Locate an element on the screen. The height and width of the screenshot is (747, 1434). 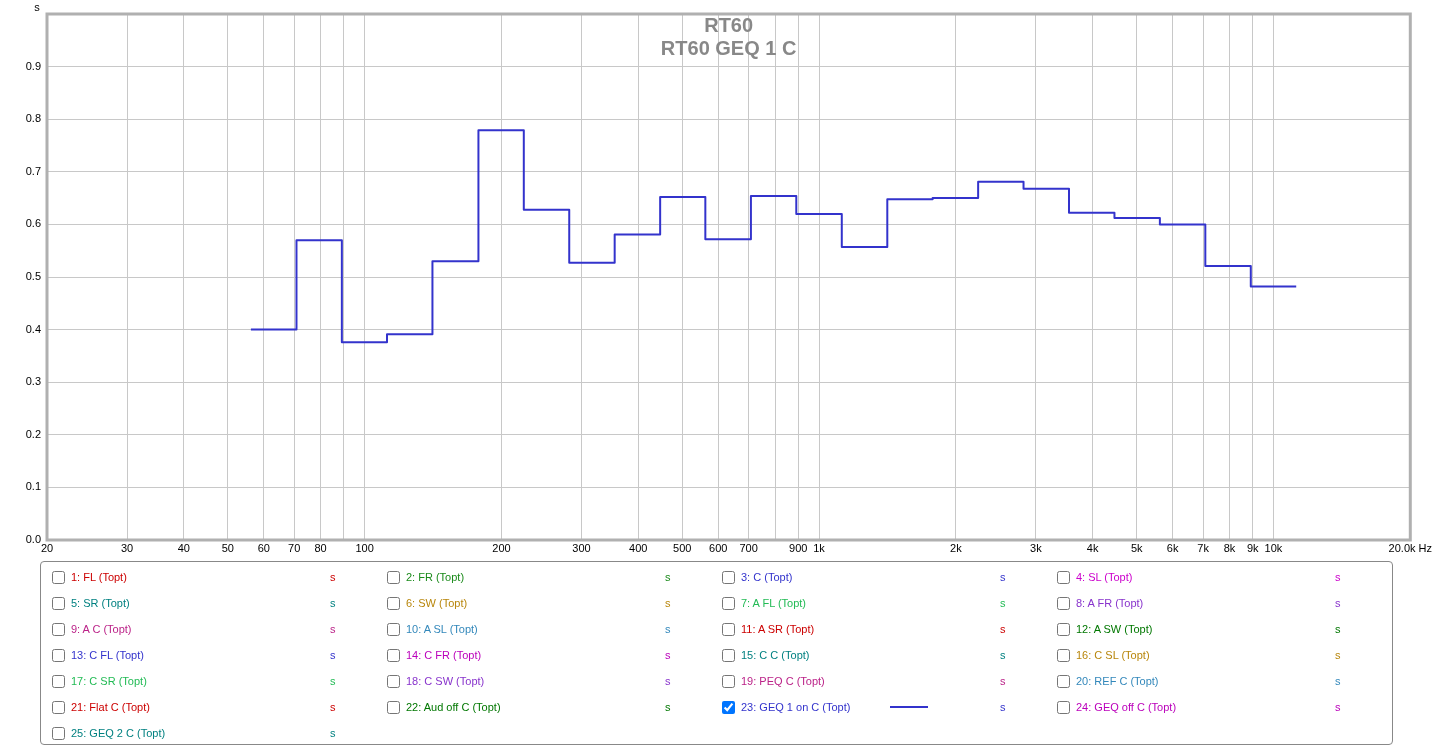
x-tick-label: 7k is located at coordinates (1203, 547).